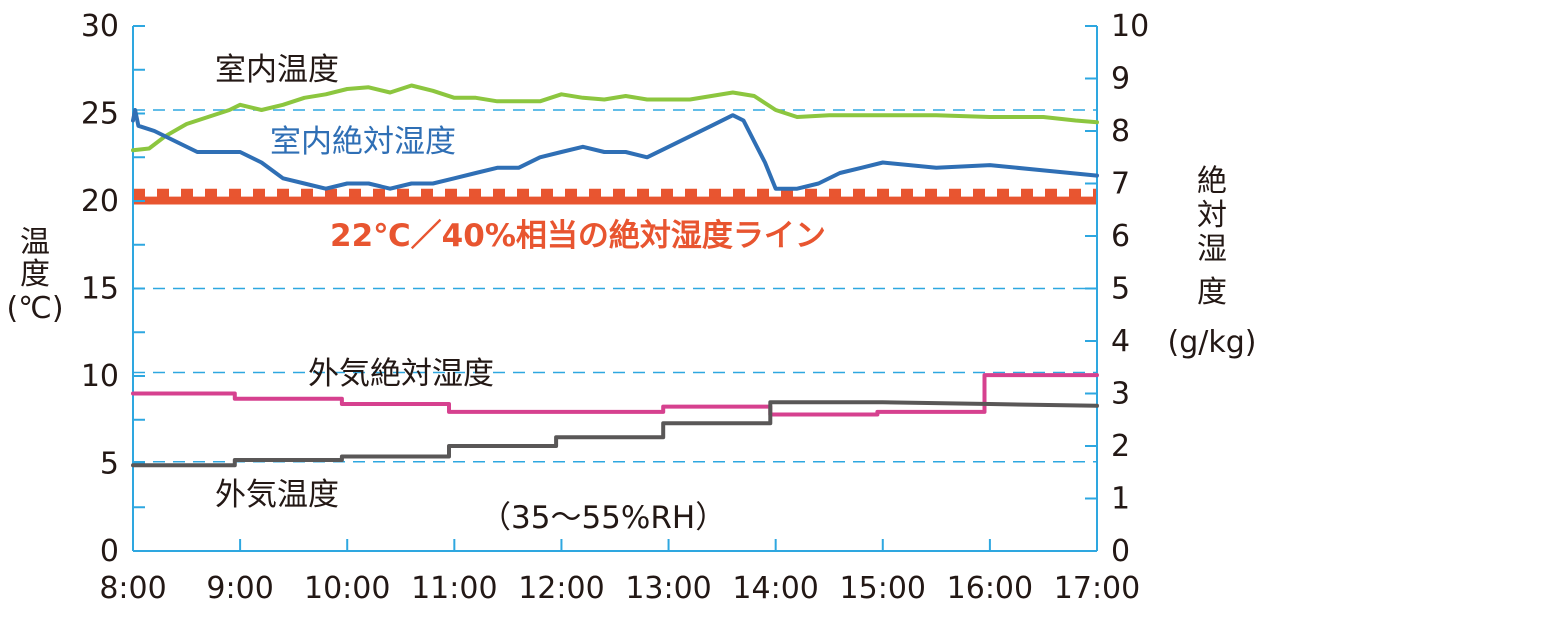  I want to click on left-tick-label: 10, so click(100, 376).